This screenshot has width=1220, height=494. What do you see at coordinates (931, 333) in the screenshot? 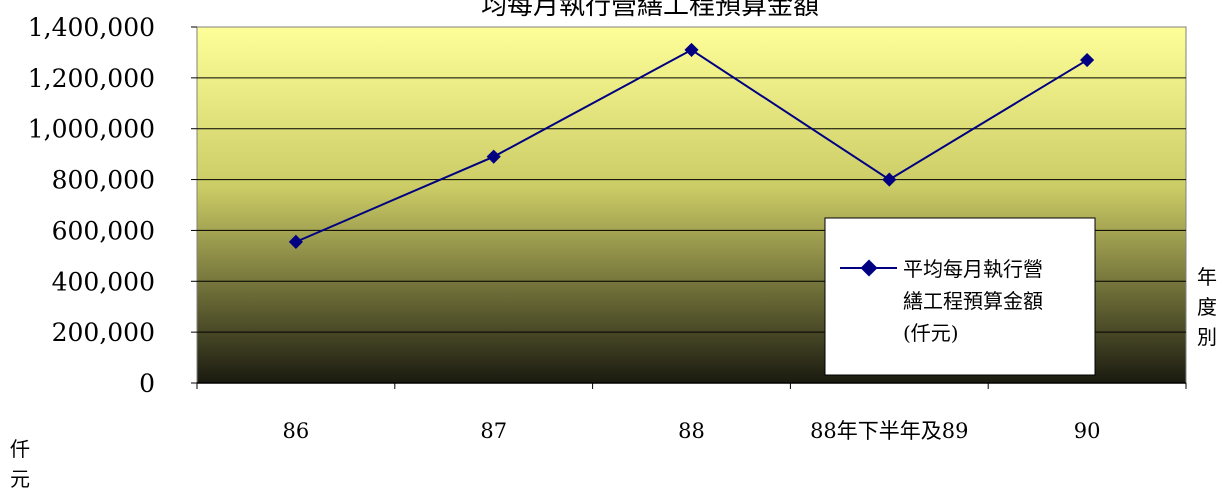
I see `legend-entry-line-3: (仟元)` at bounding box center [931, 333].